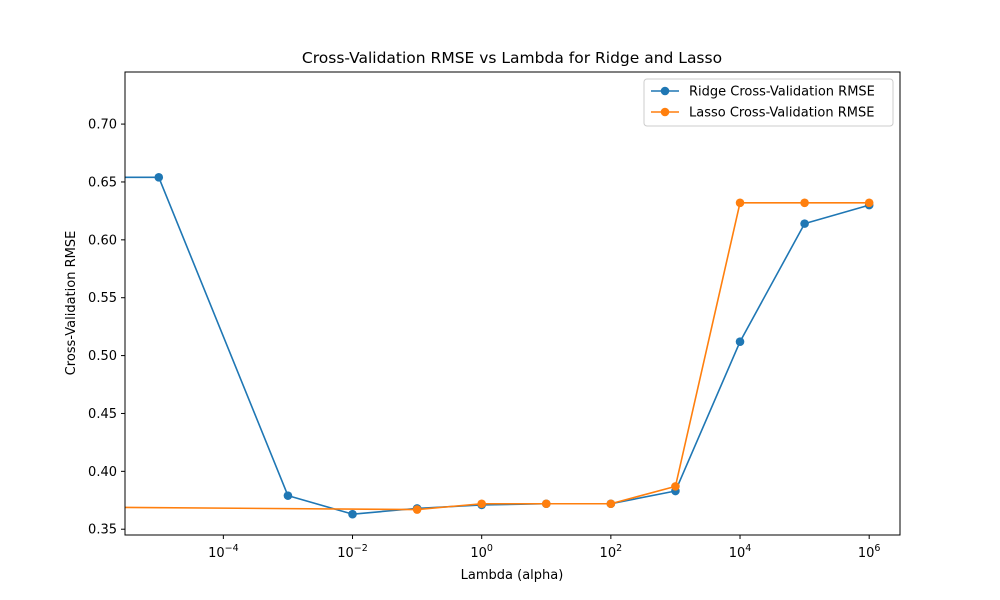 The width and height of the screenshot is (1000, 600). What do you see at coordinates (102, 182) in the screenshot?
I see `y-tick-label: 0.65` at bounding box center [102, 182].